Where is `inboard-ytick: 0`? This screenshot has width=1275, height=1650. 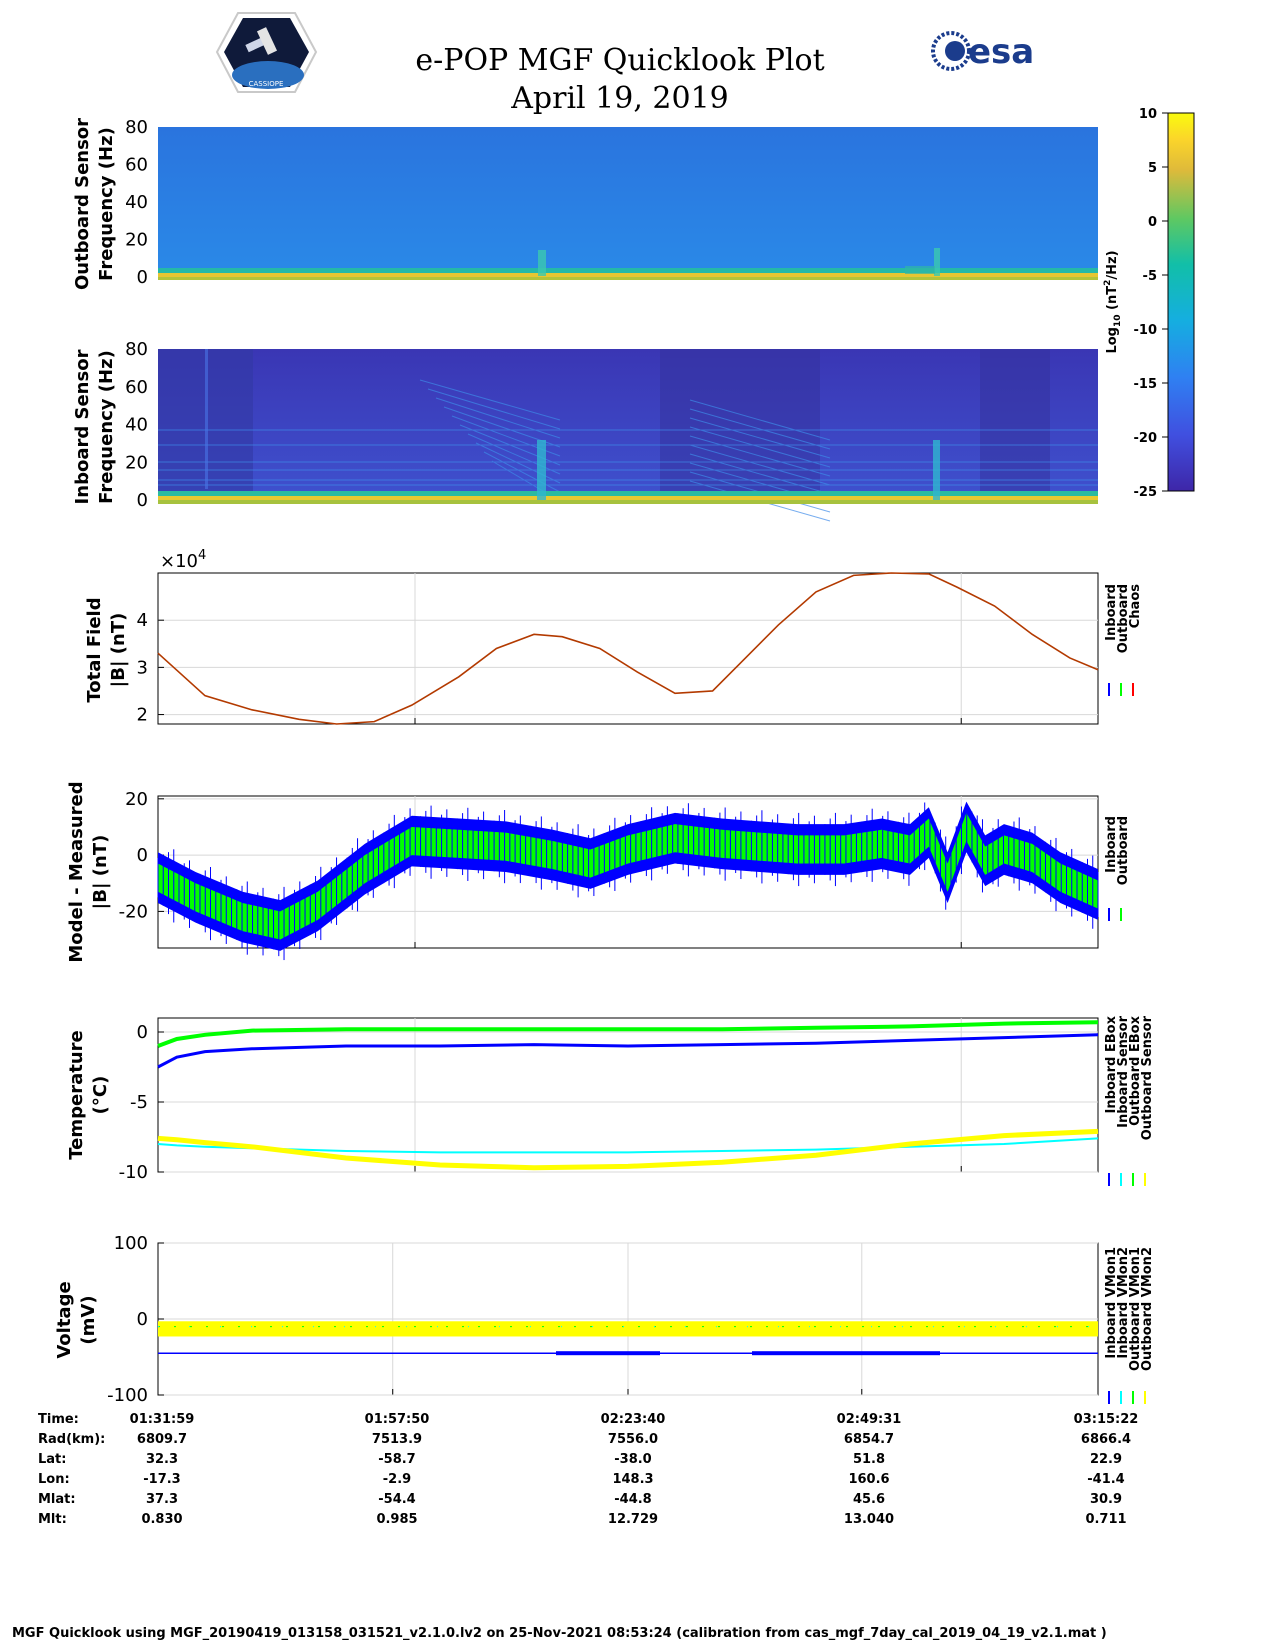 inboard-ytick: 0 is located at coordinates (142, 500).